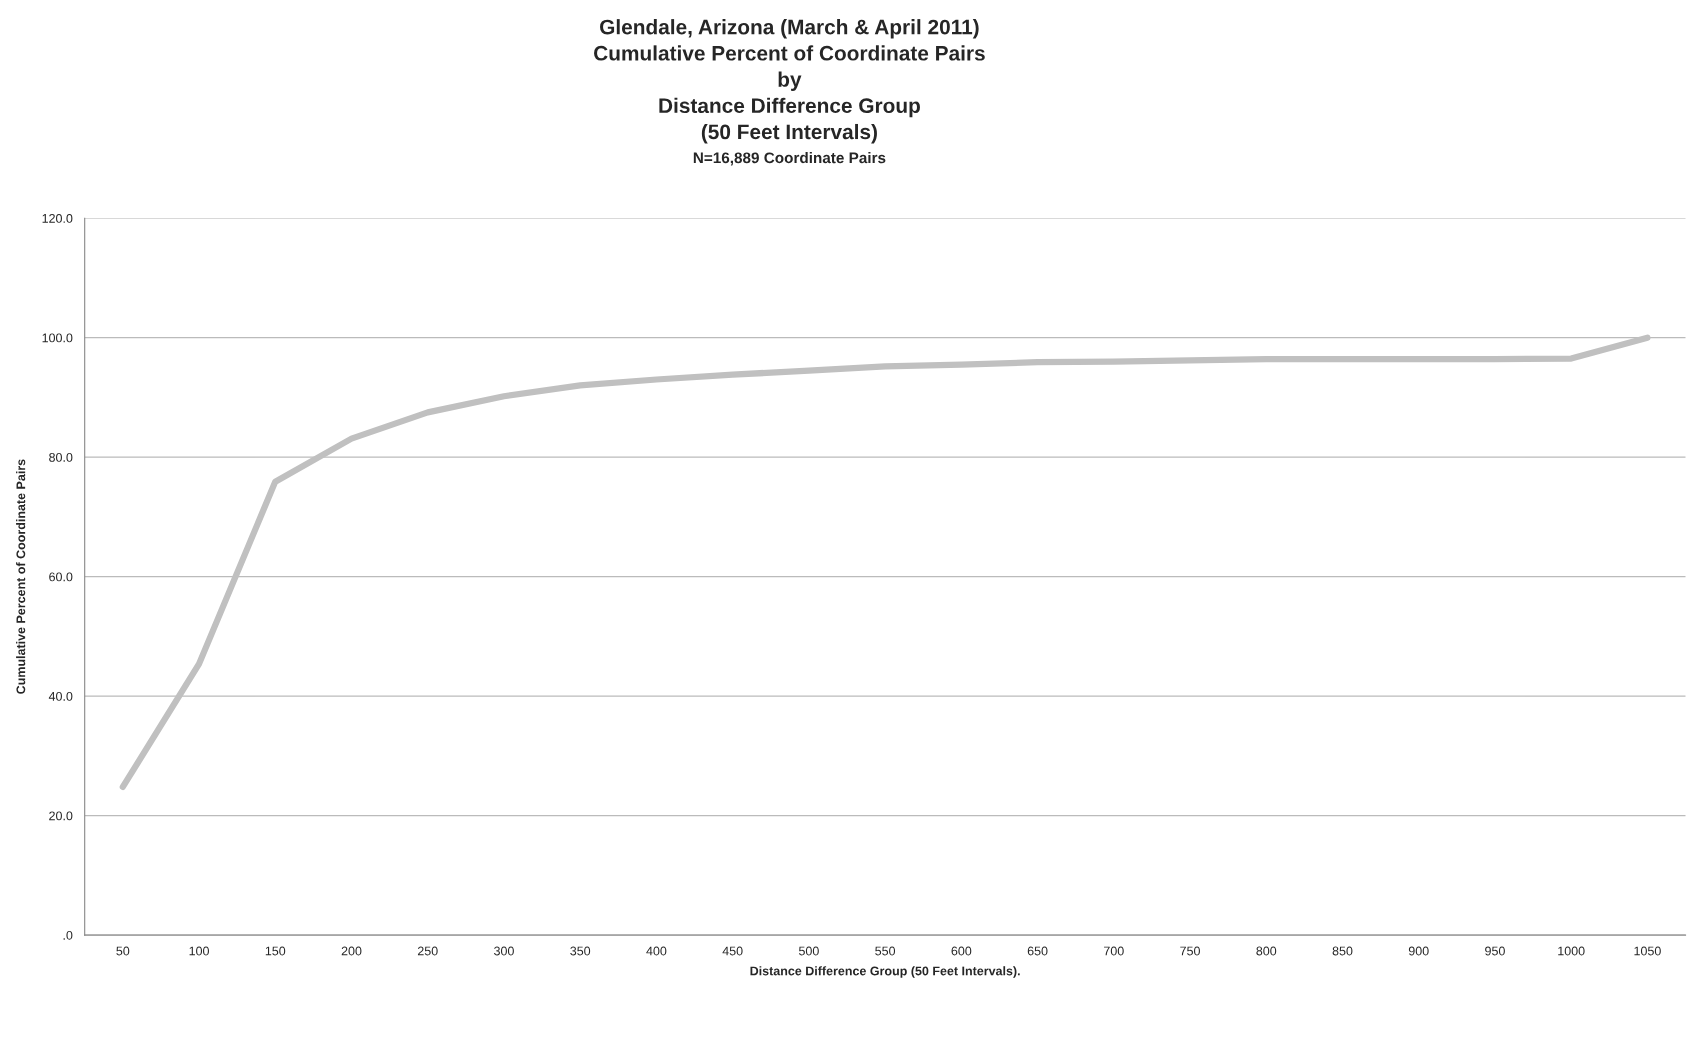  Describe the element at coordinates (21, 576) in the screenshot. I see `y-axis-title: Cumulative Percent of Coordinate Pairs` at that location.